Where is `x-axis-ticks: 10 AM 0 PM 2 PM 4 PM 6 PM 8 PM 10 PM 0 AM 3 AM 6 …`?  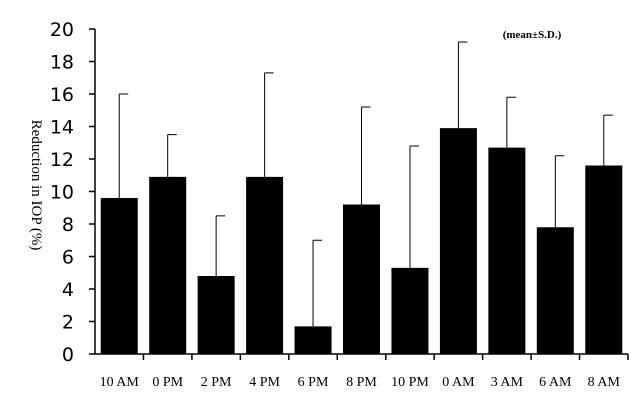 x-axis-ticks: 10 AM 0 PM 2 PM 4 PM 6 PM 8 PM 10 PM 0 AM 3 AM 6 … is located at coordinates (364, 372).